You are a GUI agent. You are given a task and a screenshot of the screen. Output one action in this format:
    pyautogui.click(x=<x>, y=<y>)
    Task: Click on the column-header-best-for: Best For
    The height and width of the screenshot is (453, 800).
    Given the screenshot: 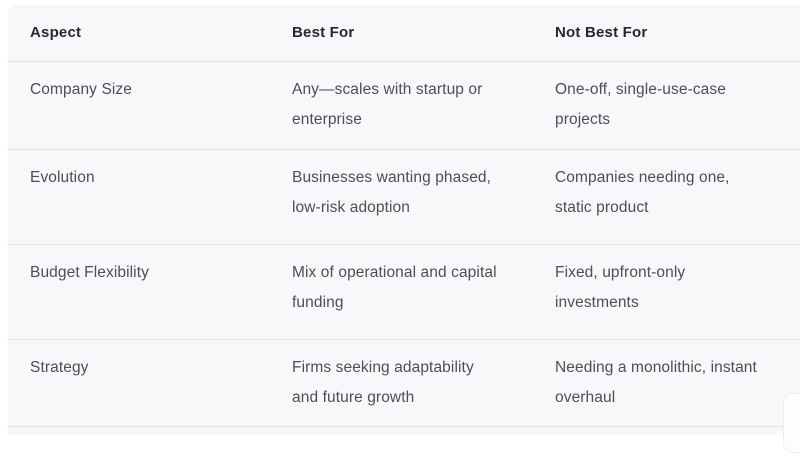 What is the action you would take?
    pyautogui.click(x=423, y=33)
    